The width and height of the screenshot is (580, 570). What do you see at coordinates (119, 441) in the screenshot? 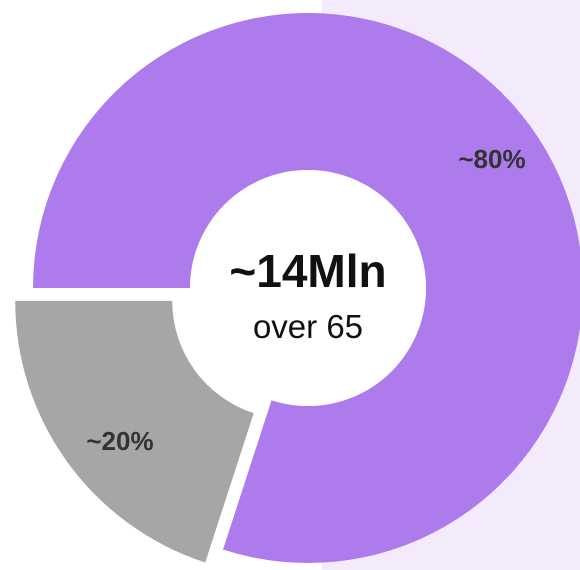
I see `label-20-percent: ~20%` at bounding box center [119, 441].